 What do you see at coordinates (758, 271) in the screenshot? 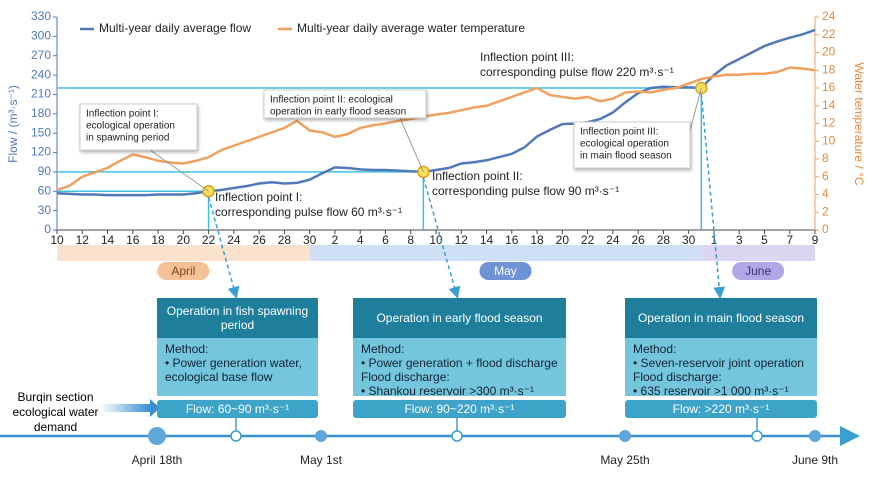
I see `month-label: June` at bounding box center [758, 271].